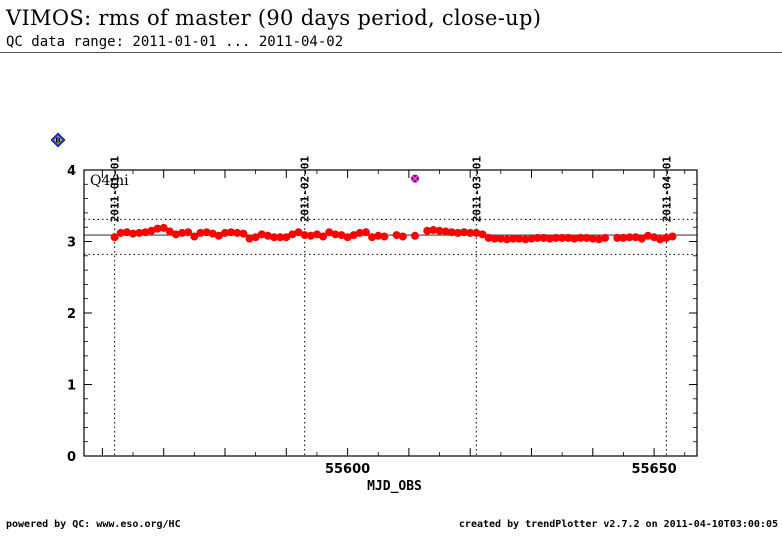 The width and height of the screenshot is (782, 542). I want to click on y-tick-label: 2, so click(71, 314).